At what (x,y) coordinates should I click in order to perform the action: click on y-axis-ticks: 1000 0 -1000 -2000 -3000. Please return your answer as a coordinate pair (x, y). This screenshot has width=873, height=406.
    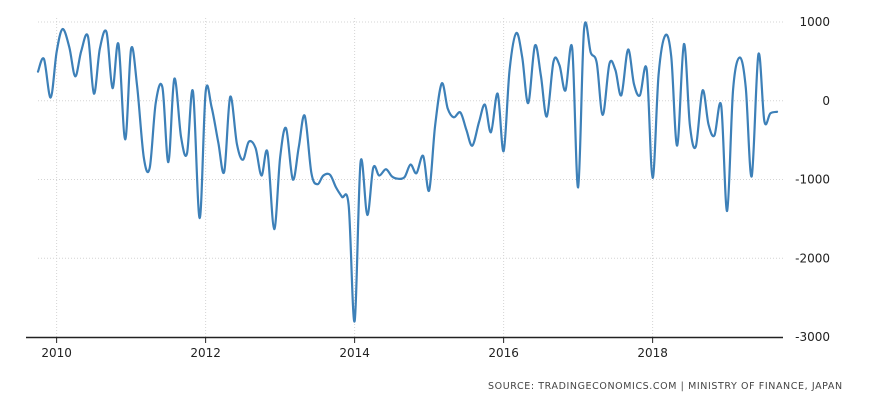
    Looking at the image, I should click on (812, 179).